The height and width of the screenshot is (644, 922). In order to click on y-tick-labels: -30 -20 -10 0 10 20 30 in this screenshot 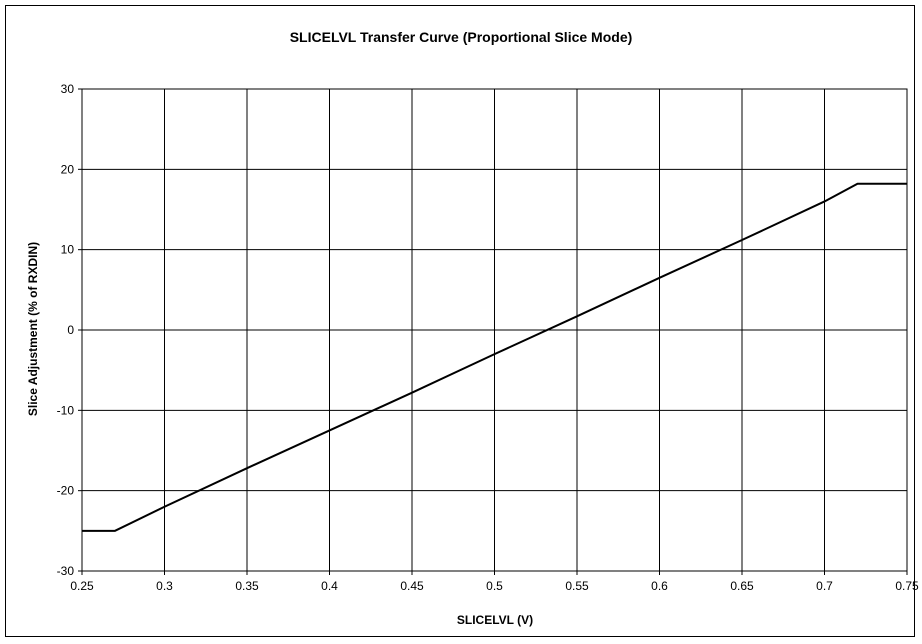, I will do `click(69, 330)`.